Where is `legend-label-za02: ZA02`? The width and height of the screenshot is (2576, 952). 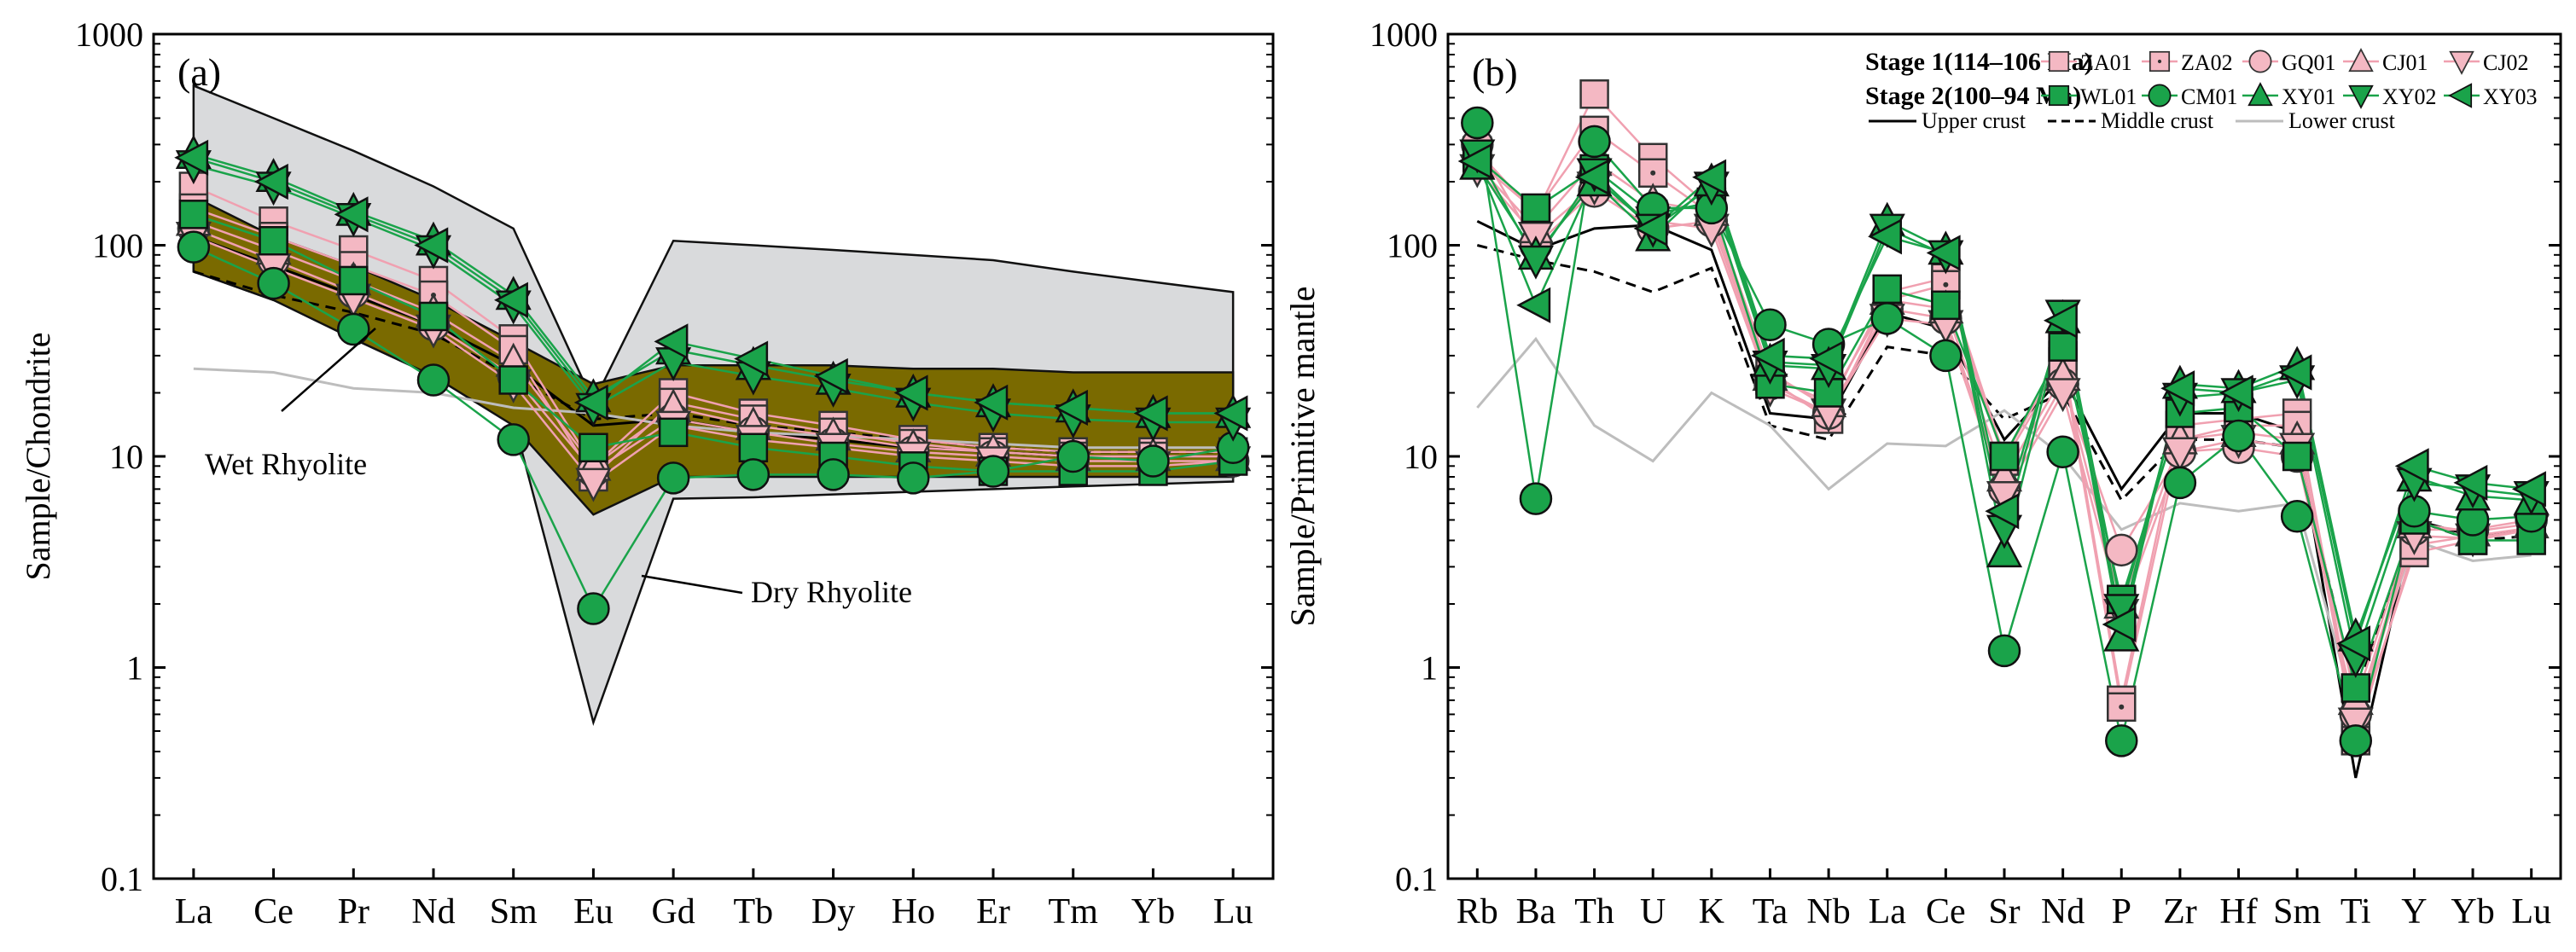
legend-label-za02: ZA02 is located at coordinates (2207, 62).